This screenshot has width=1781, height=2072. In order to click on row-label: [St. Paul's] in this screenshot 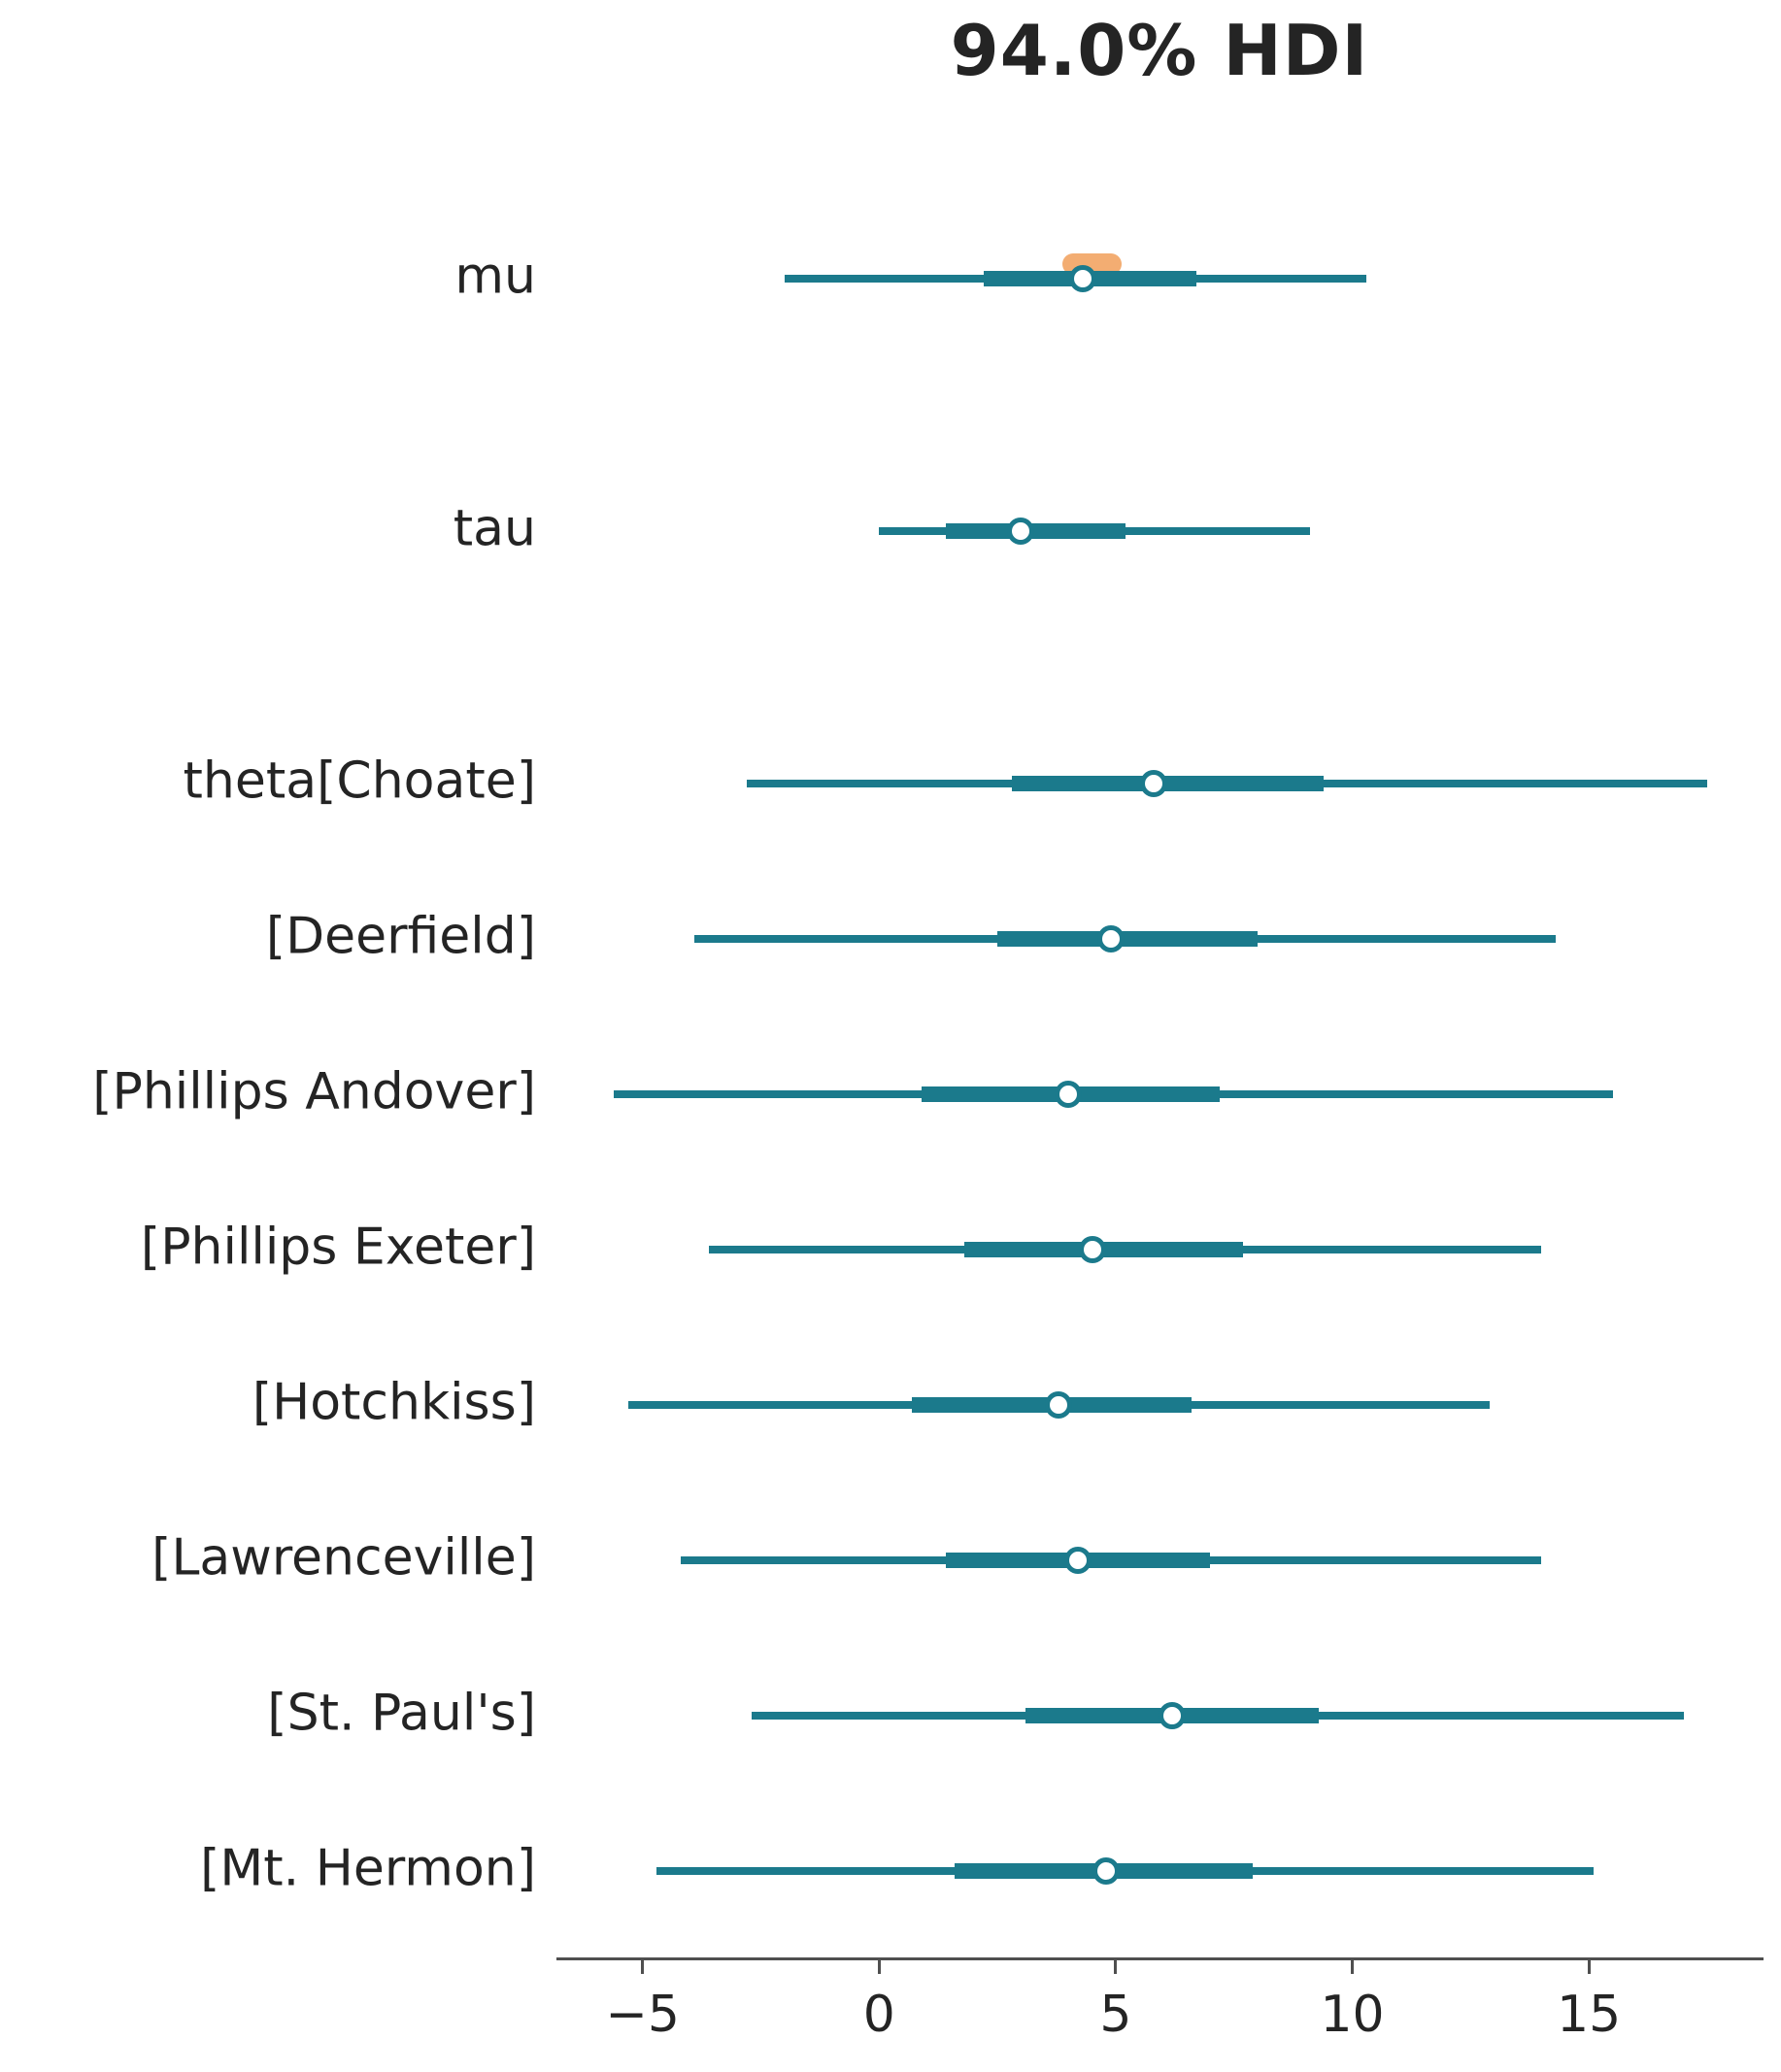, I will do `click(401, 1713)`.